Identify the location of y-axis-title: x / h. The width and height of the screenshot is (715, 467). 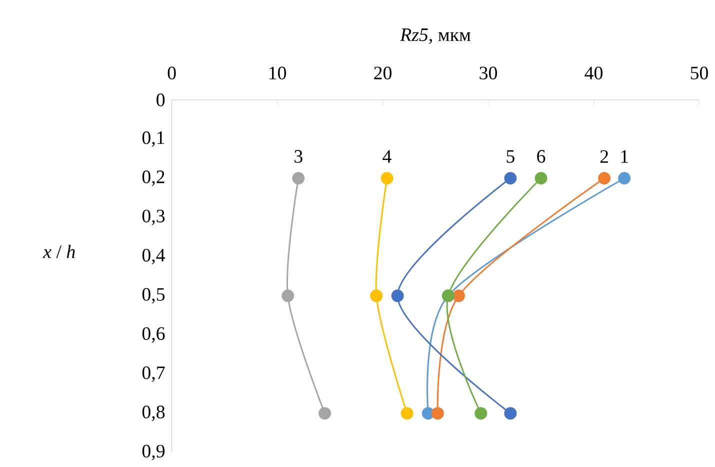
(58, 251).